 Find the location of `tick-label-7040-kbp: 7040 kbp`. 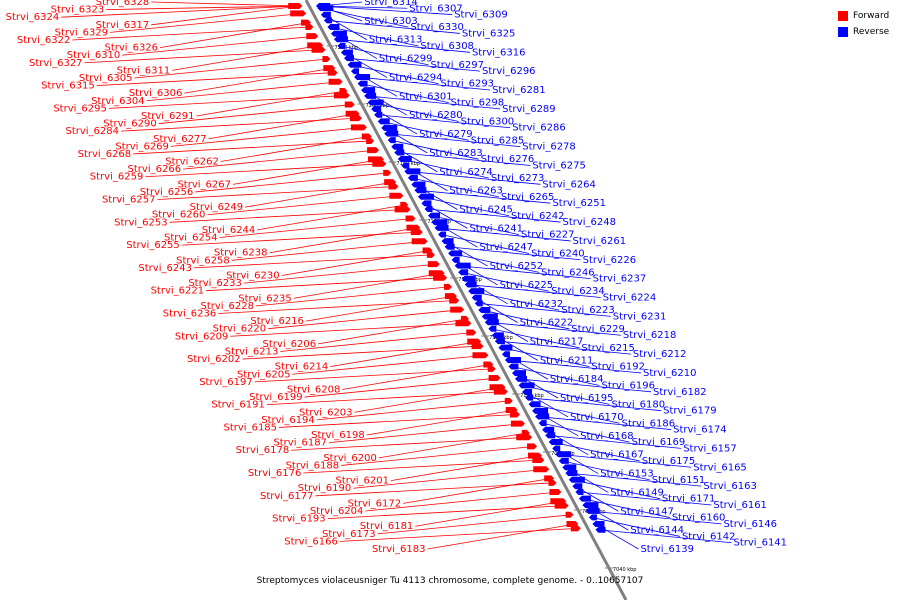

tick-label-7040-kbp: 7040 kbp is located at coordinates (625, 570).